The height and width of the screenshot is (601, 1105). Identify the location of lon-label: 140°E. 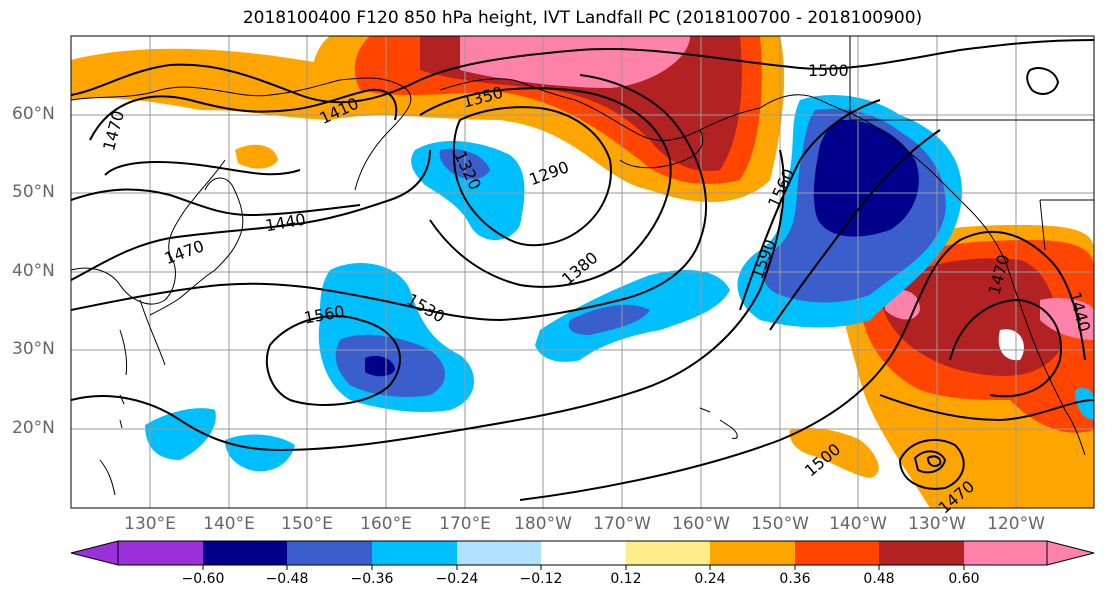
(229, 524).